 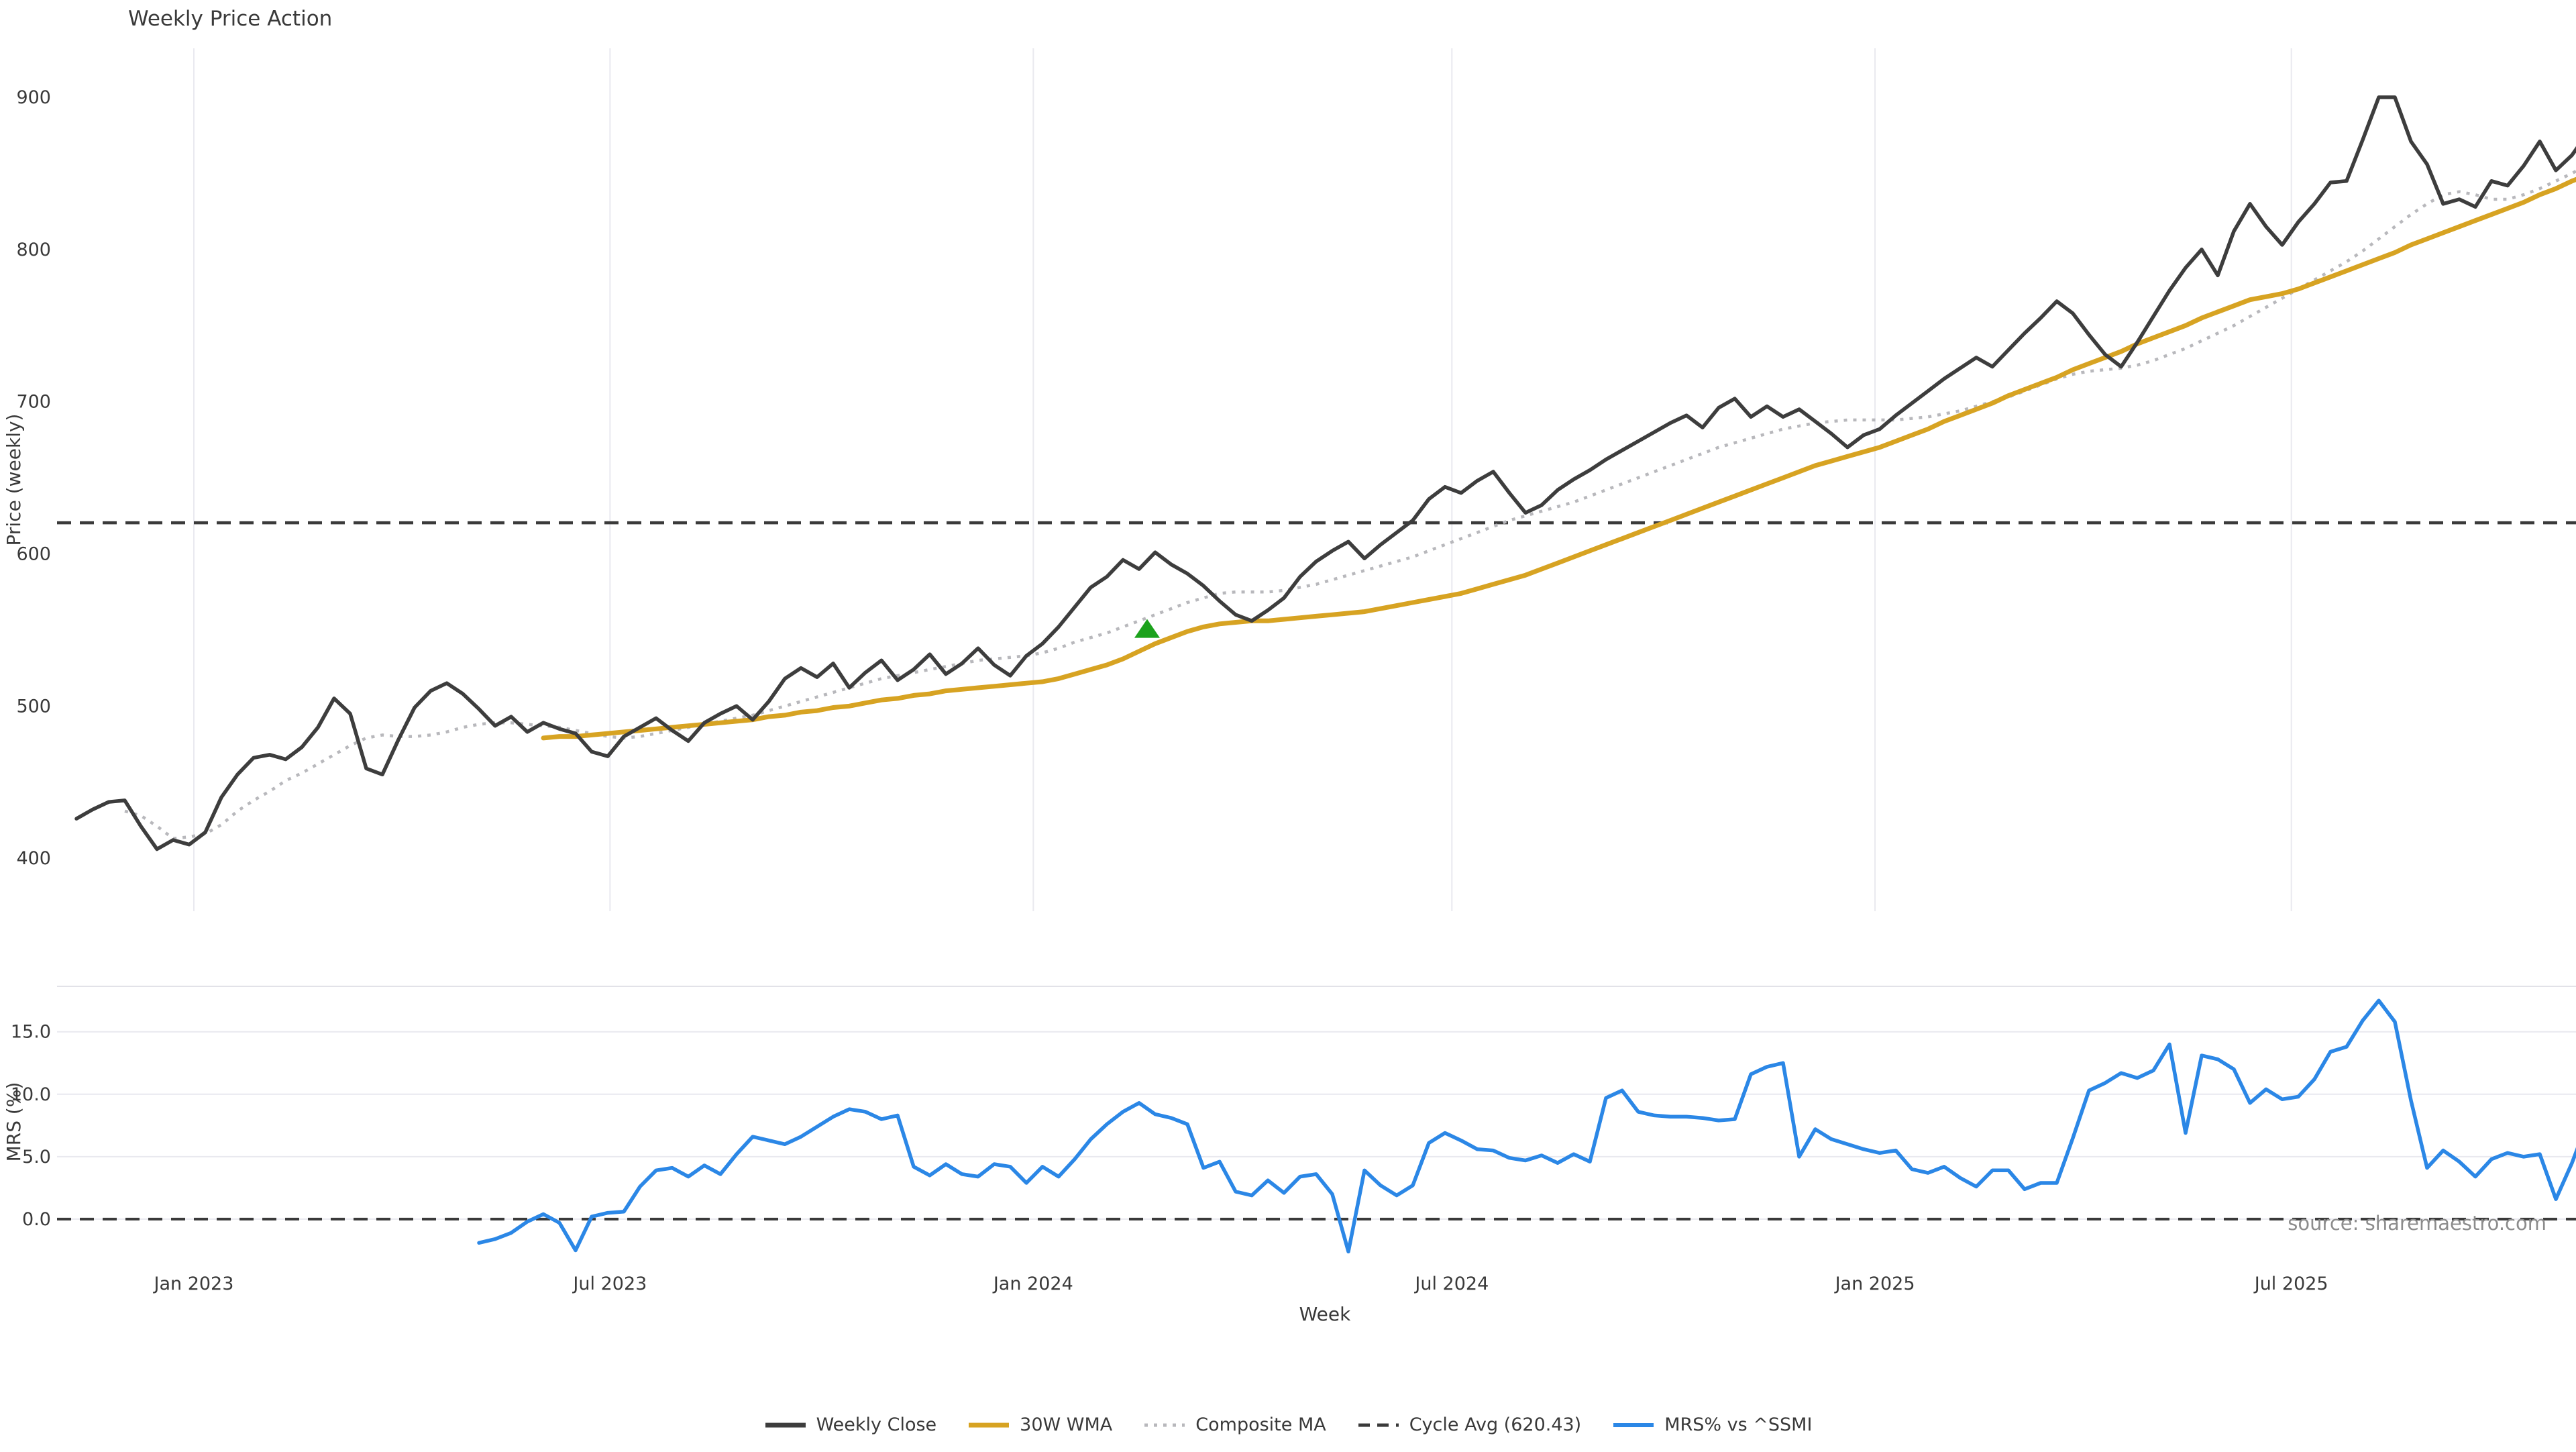 I want to click on mrs-y-tick-label: 10.0, so click(x=31, y=1095).